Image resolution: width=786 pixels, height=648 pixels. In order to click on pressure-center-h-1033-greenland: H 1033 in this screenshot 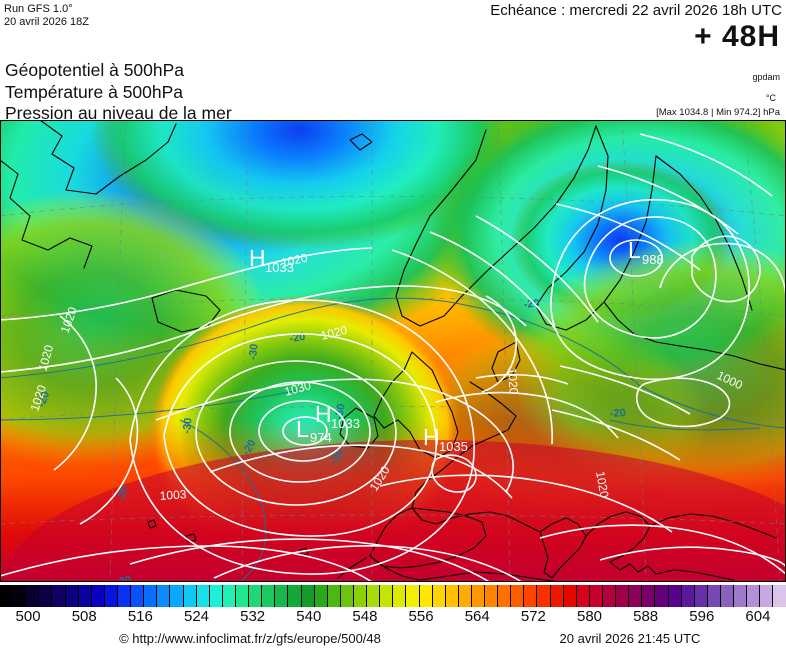, I will do `click(271, 260)`.